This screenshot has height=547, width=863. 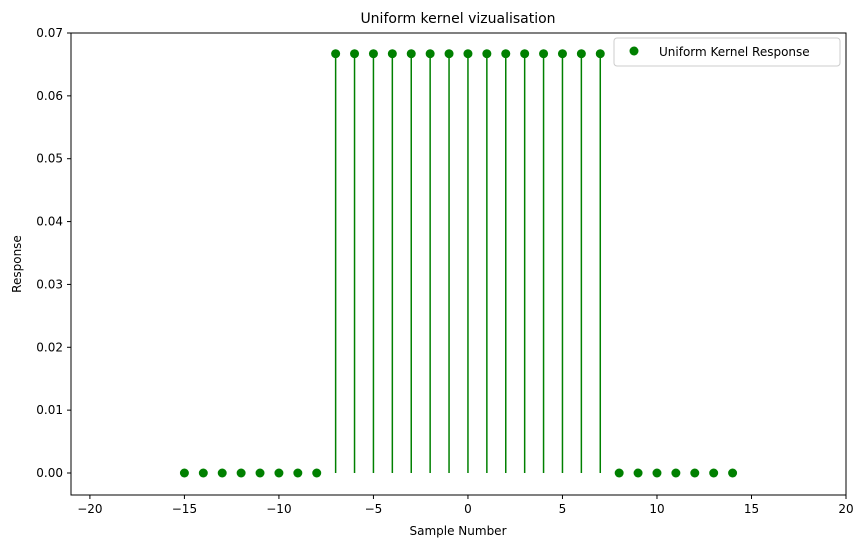 I want to click on x-tick-label: 0, so click(x=468, y=509).